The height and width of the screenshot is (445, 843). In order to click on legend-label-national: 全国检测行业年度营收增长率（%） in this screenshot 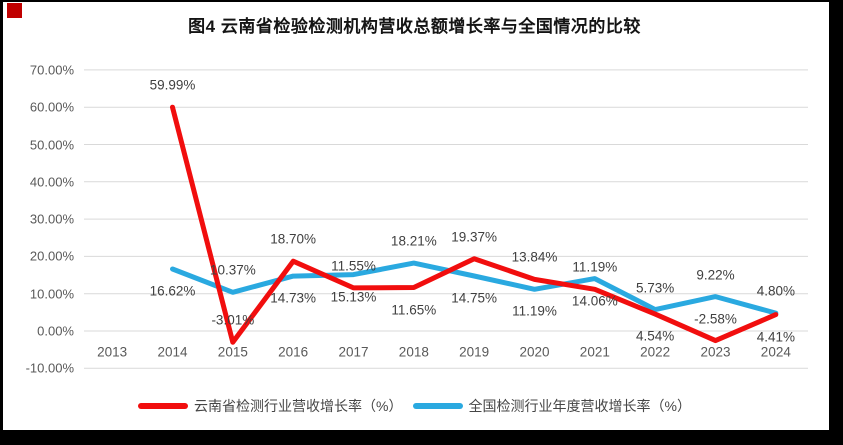, I will do `click(579, 406)`.